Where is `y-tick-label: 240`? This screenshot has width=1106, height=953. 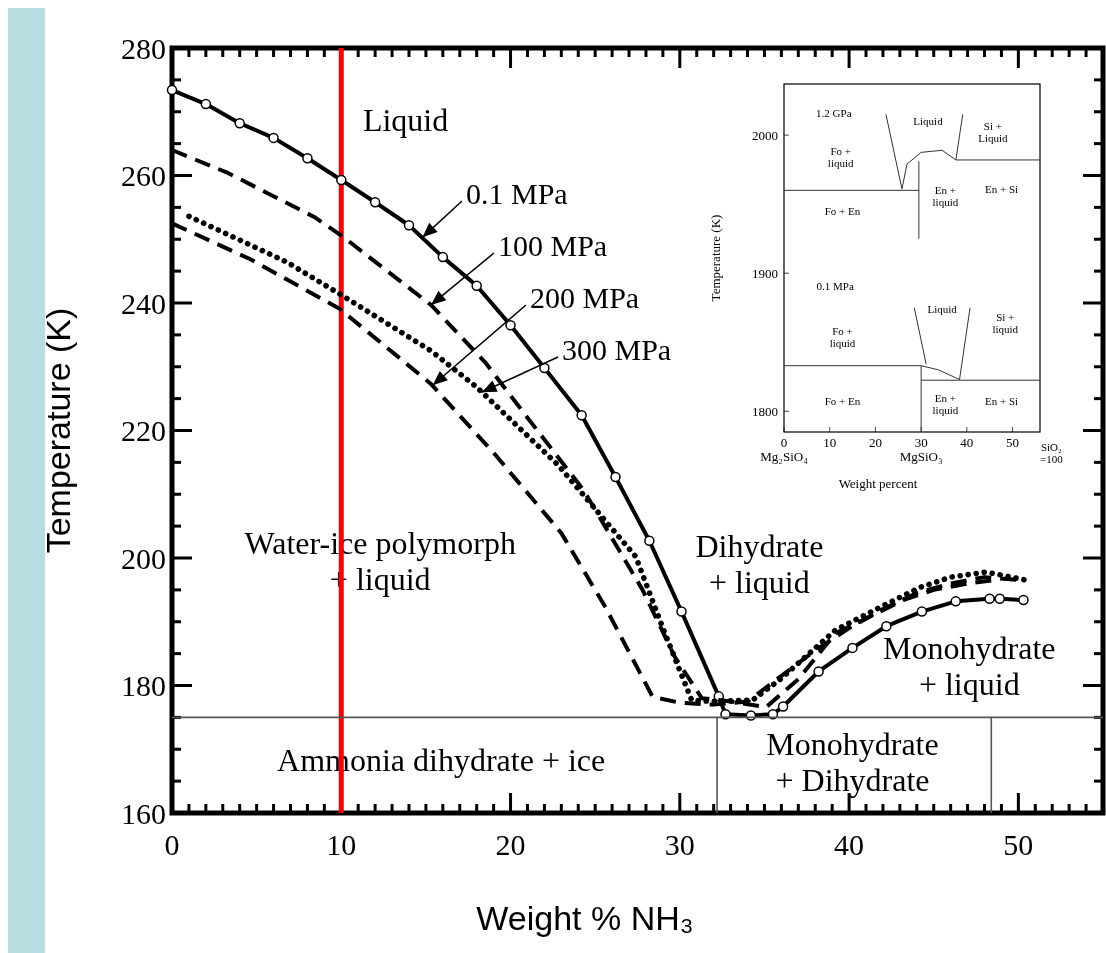
y-tick-label: 240 is located at coordinates (143, 303).